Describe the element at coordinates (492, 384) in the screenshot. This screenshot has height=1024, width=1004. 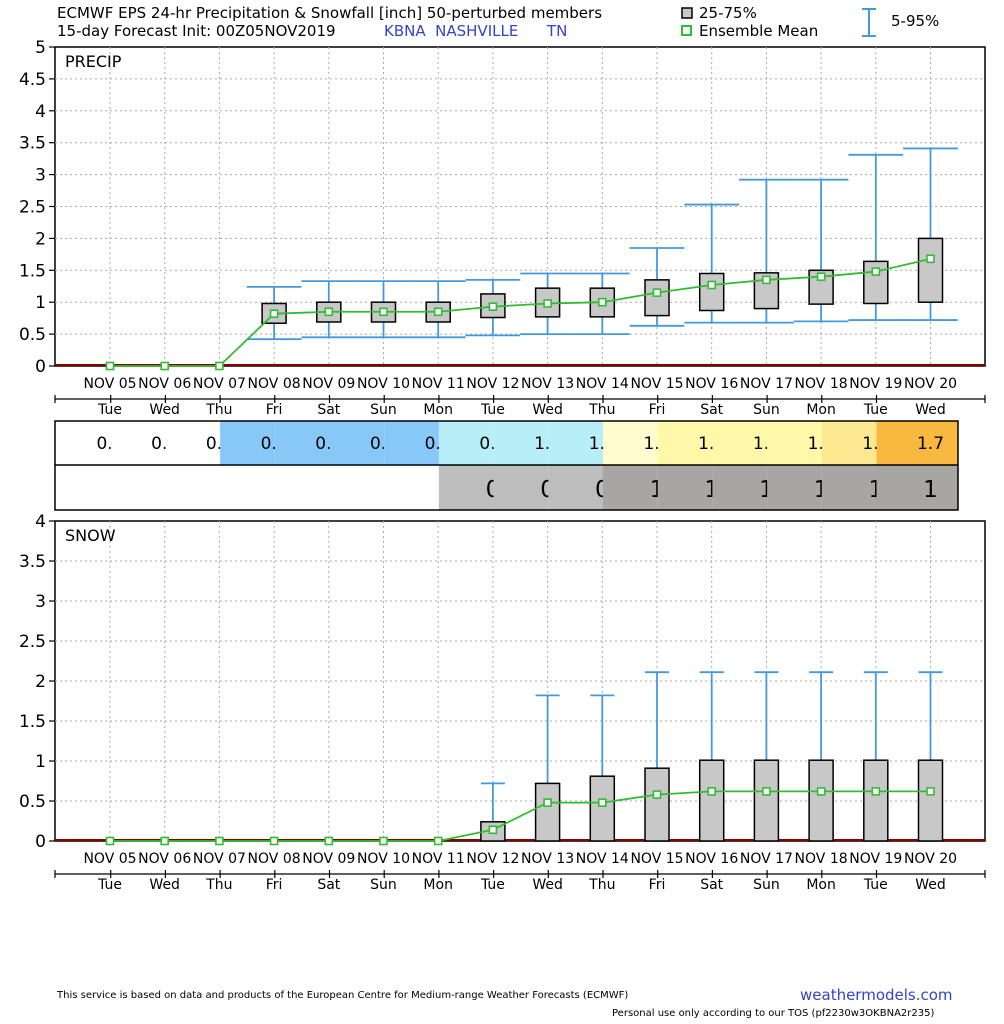
I see `precip-xtick-date: NOV 12` at that location.